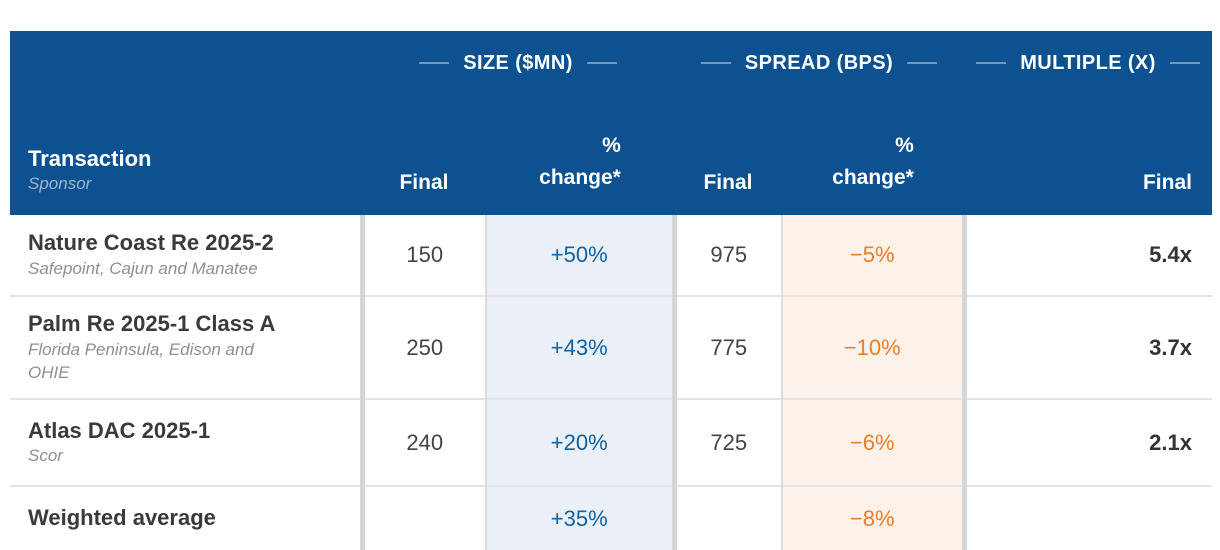 The width and height of the screenshot is (1220, 550). Describe the element at coordinates (422, 347) in the screenshot. I see `size-final-value: 250` at that location.